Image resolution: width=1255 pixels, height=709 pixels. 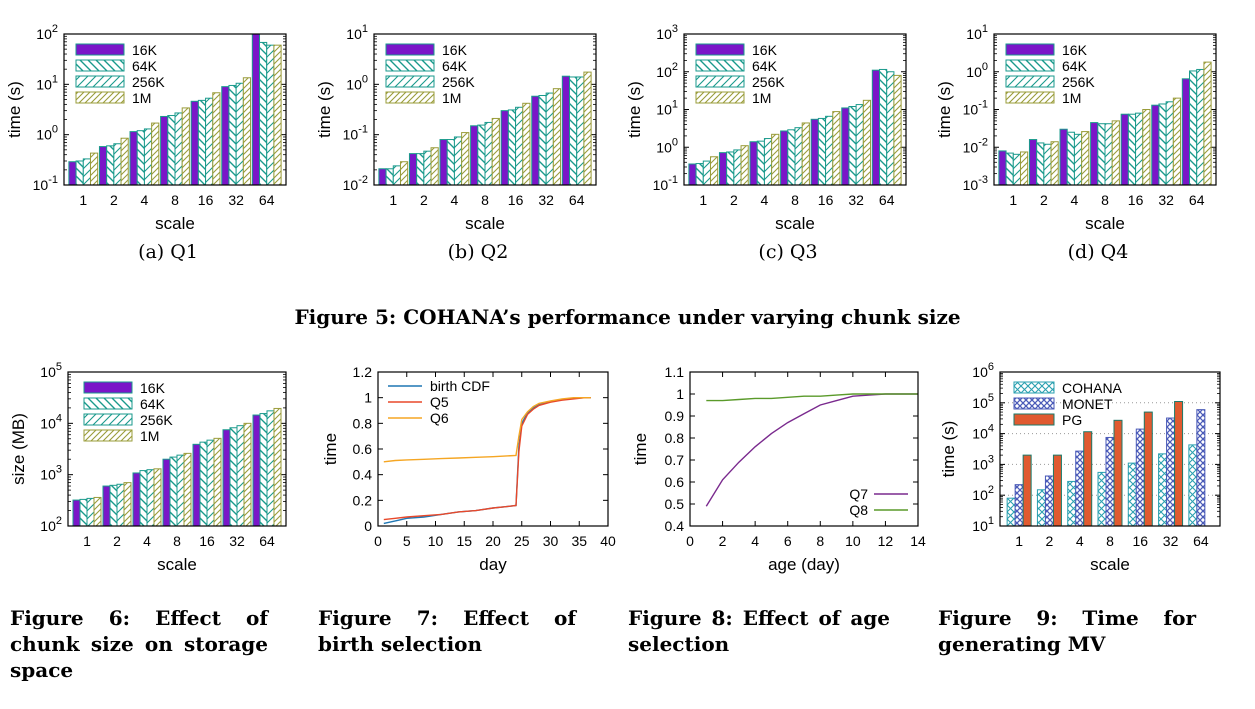 What do you see at coordinates (1075, 50) in the screenshot?
I see `legend-label: 16K` at bounding box center [1075, 50].